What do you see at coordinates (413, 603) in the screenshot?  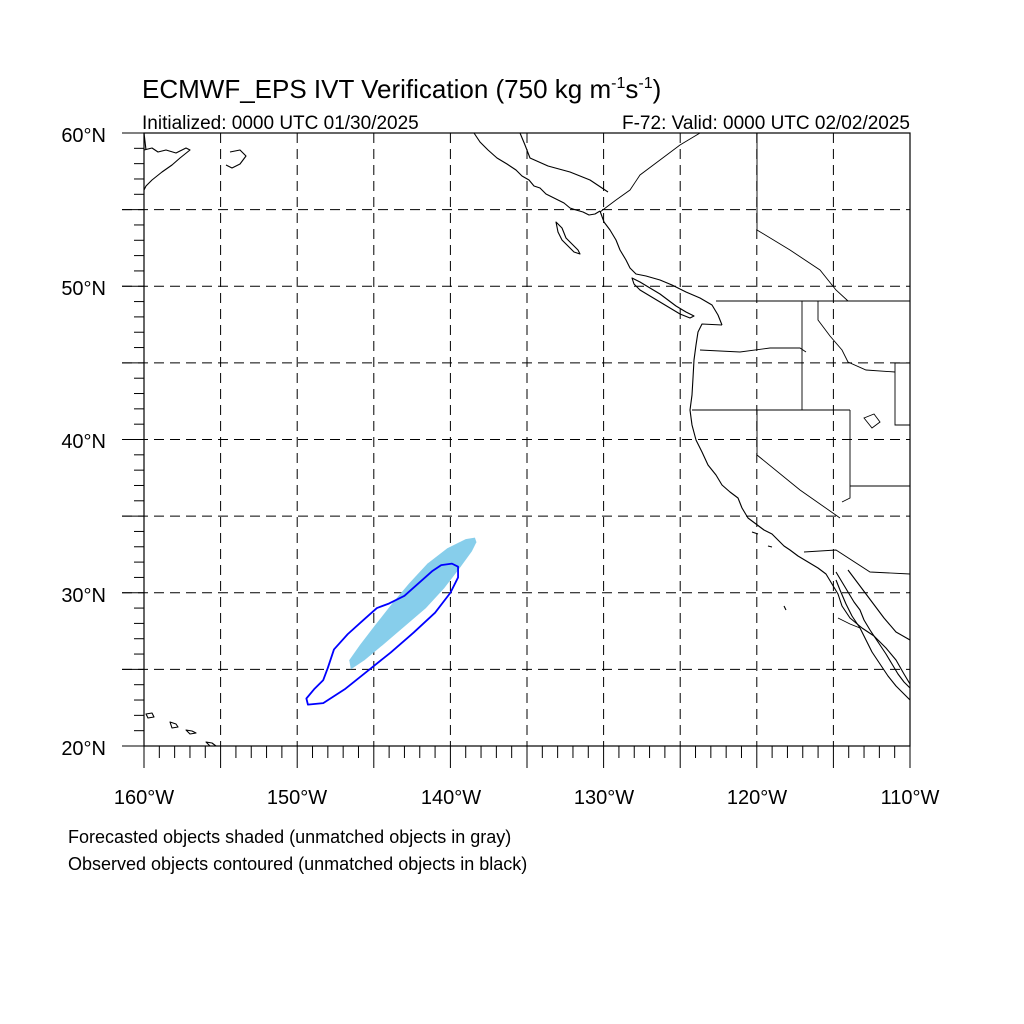 I see `forecast-object-shaded` at bounding box center [413, 603].